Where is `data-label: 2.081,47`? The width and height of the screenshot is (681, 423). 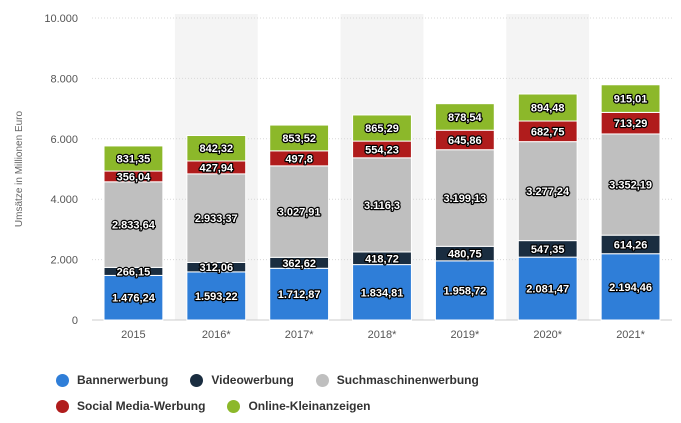 data-label: 2.081,47 is located at coordinates (547, 290).